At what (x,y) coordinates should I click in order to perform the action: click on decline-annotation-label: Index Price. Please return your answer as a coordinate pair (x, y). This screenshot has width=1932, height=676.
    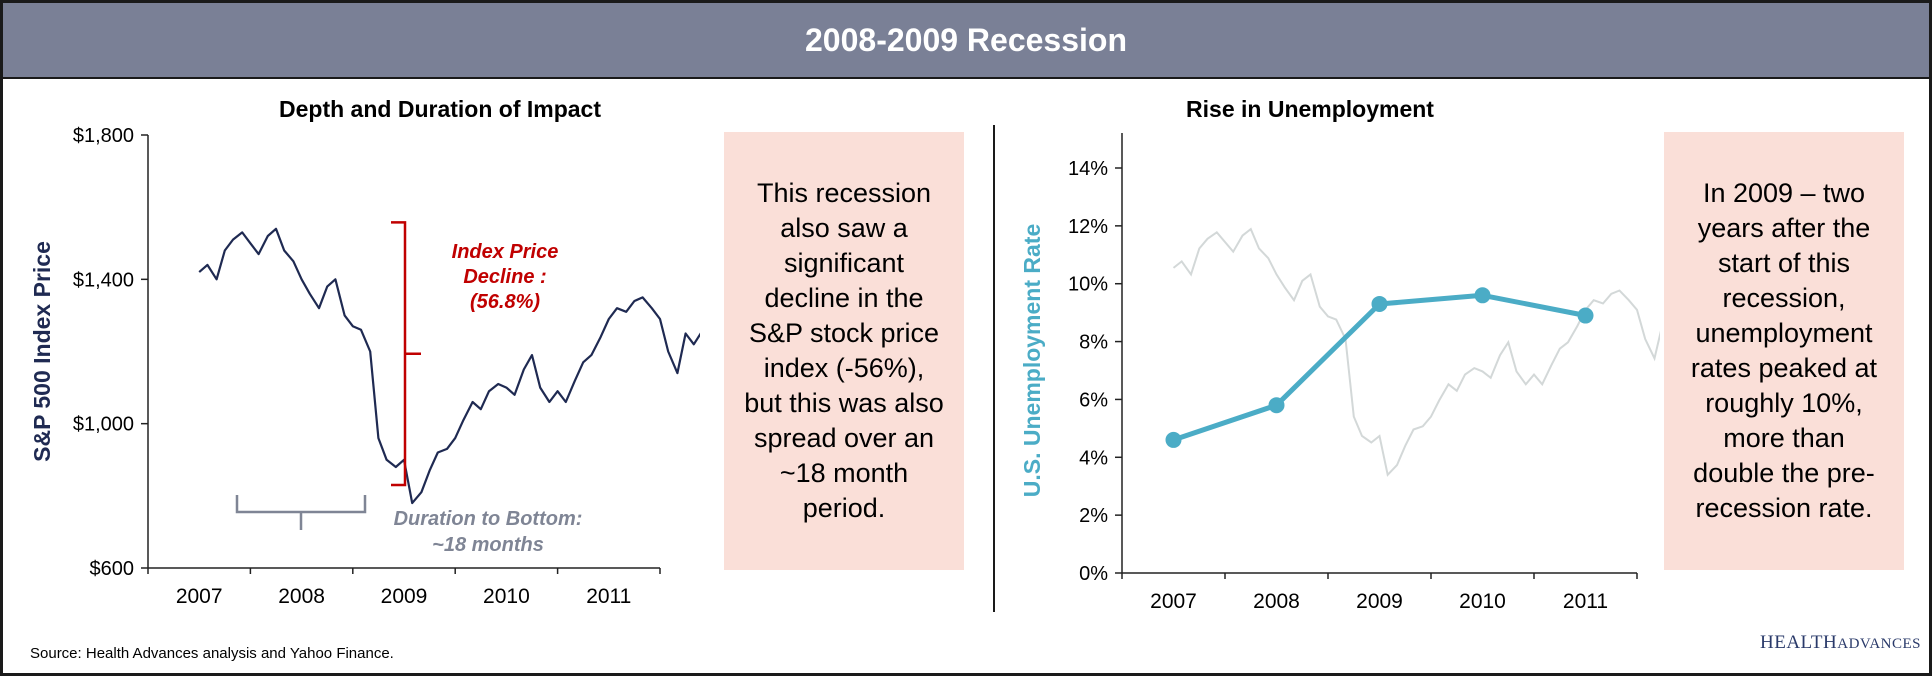
    Looking at the image, I should click on (505, 252).